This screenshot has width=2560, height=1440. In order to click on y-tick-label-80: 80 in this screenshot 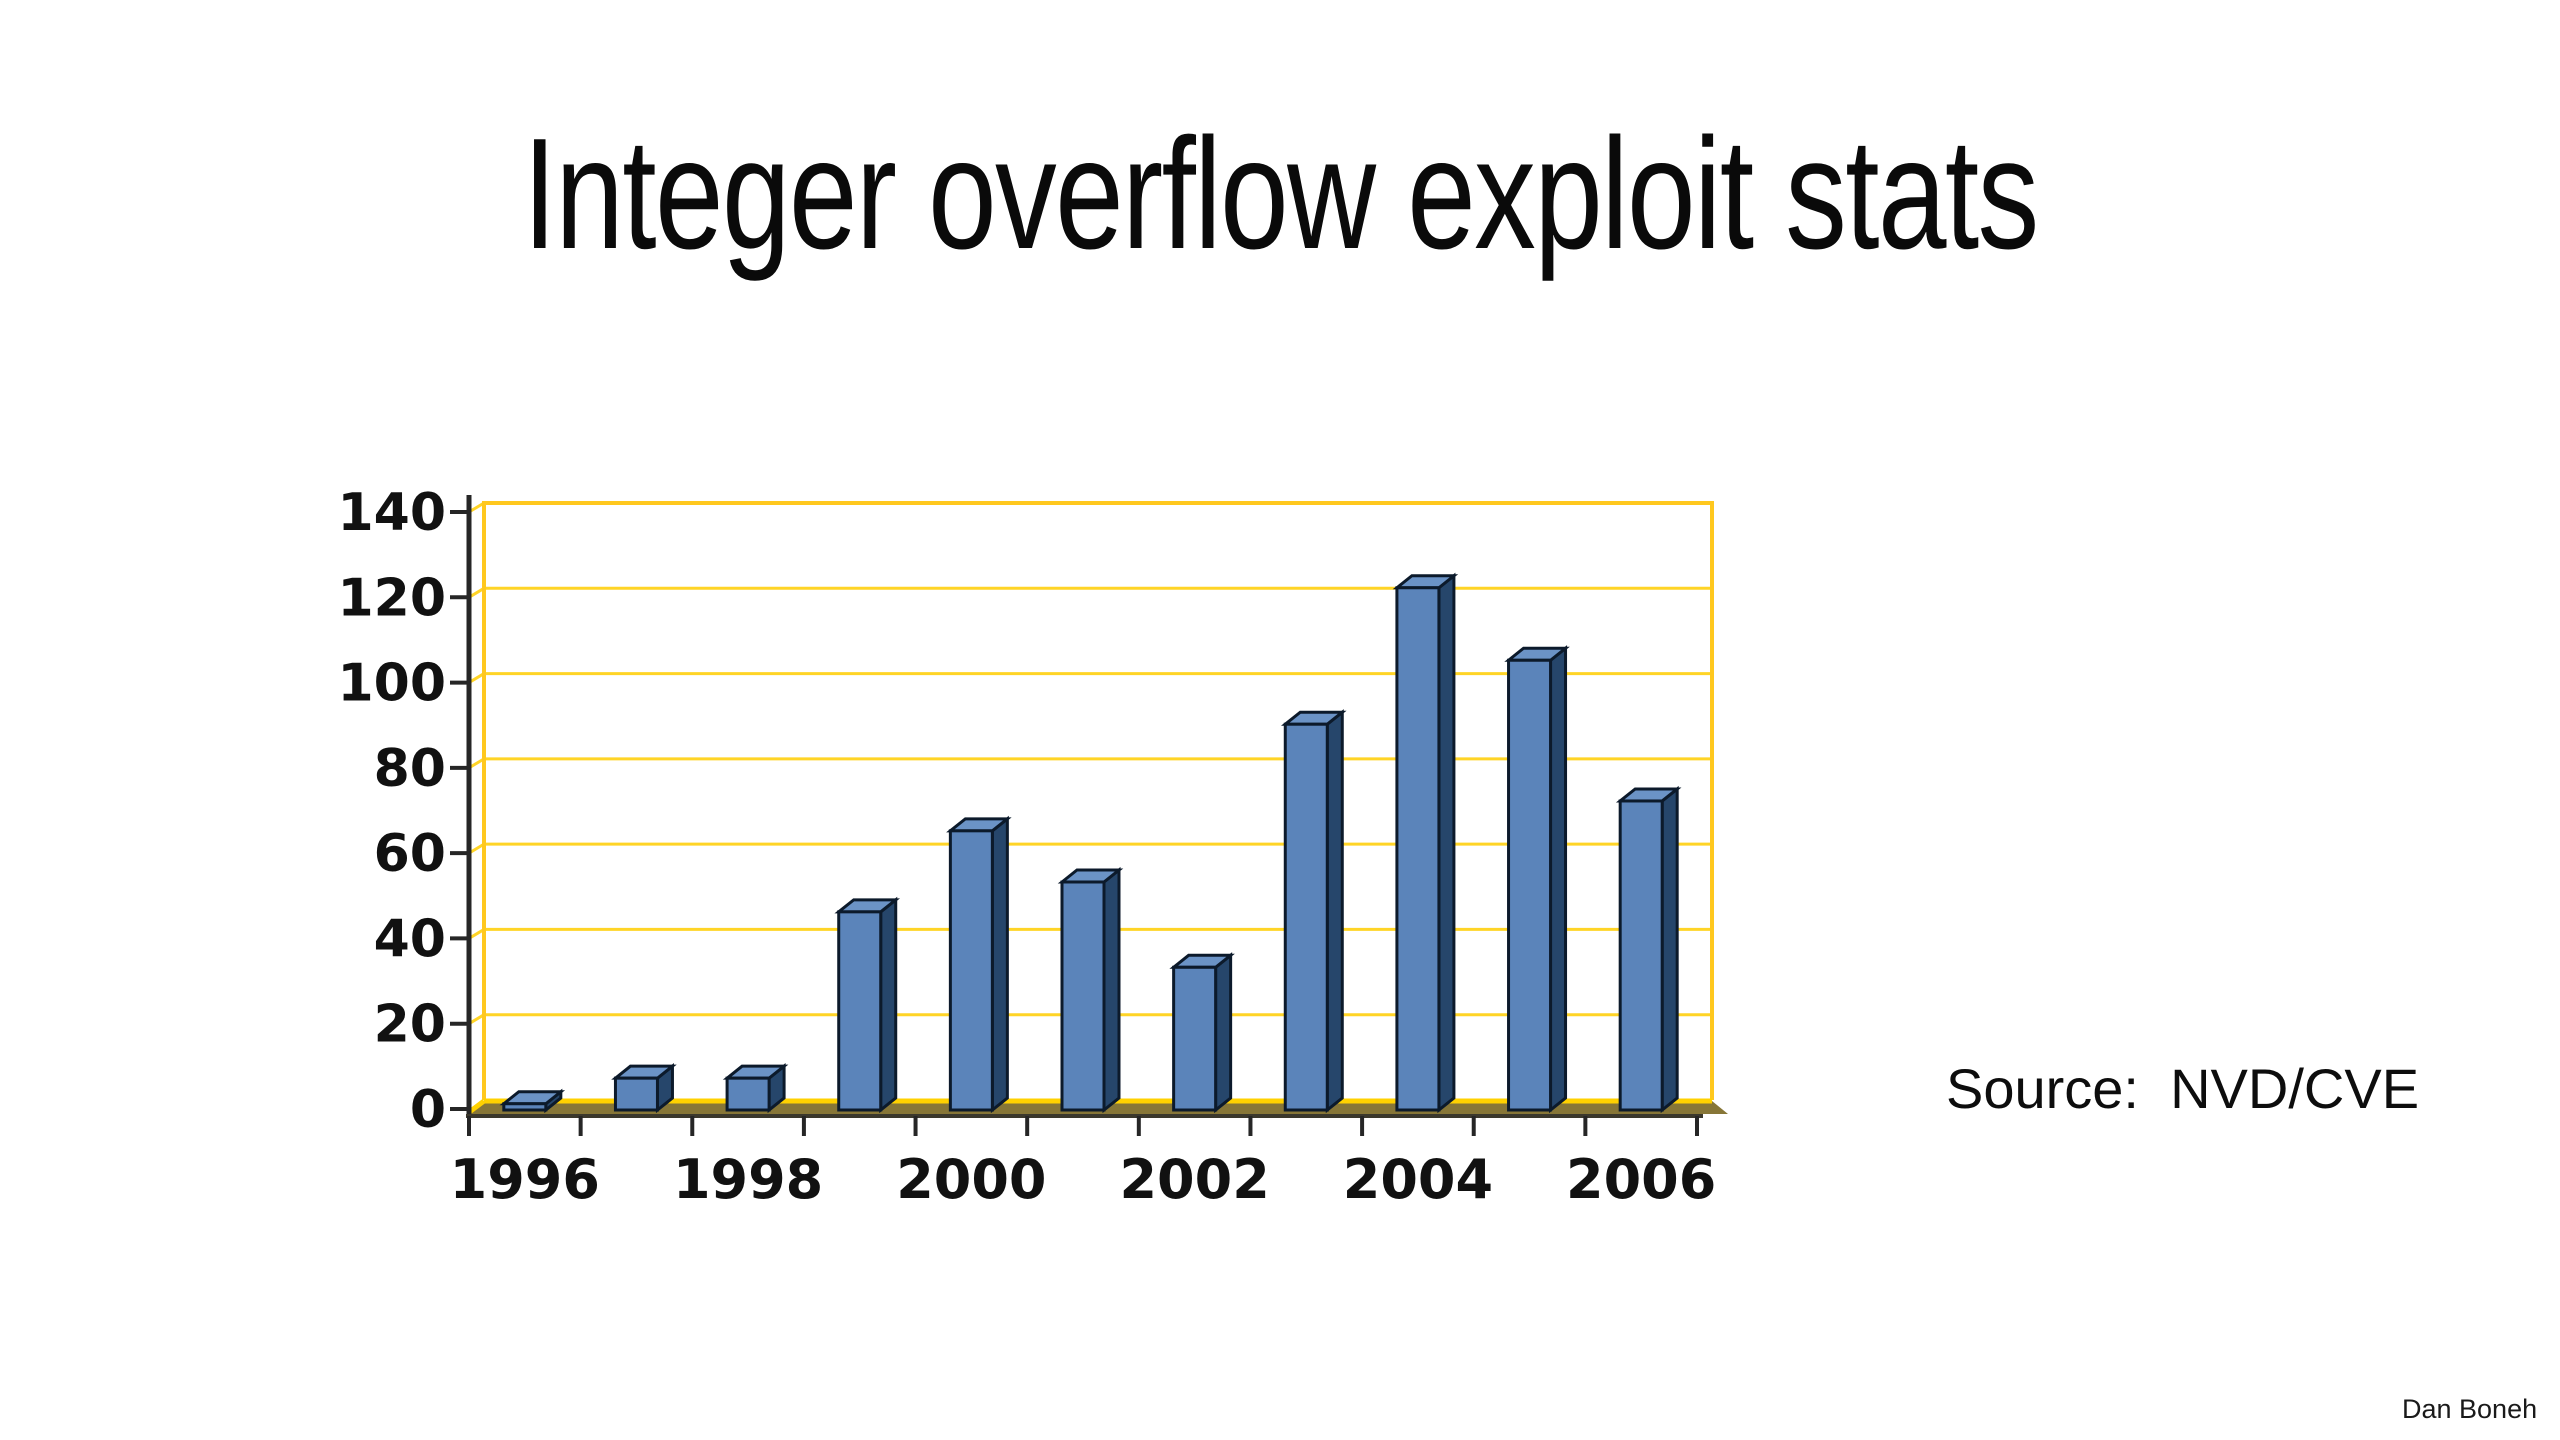, I will do `click(410, 769)`.